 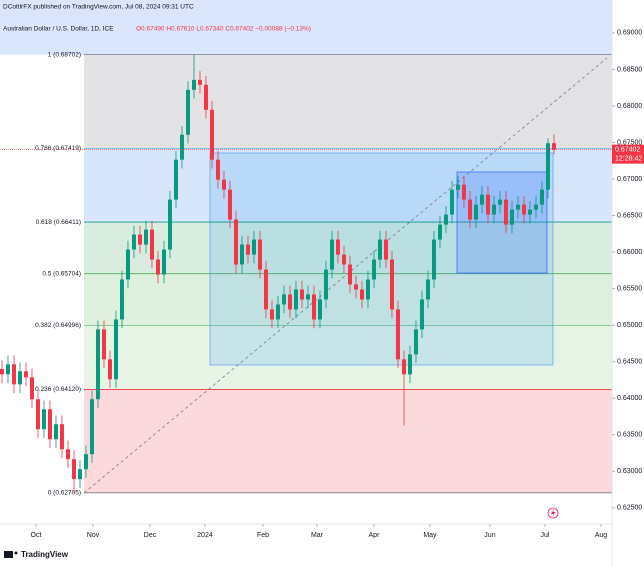 What do you see at coordinates (430, 535) in the screenshot?
I see `x-tick-label: May` at bounding box center [430, 535].